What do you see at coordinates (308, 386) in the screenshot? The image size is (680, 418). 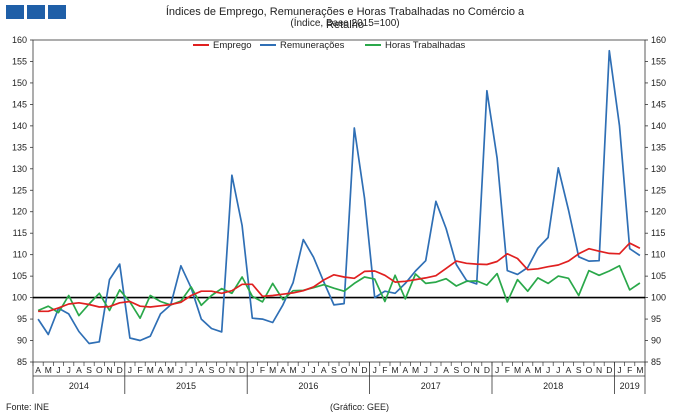 I see `year-label: 2016` at bounding box center [308, 386].